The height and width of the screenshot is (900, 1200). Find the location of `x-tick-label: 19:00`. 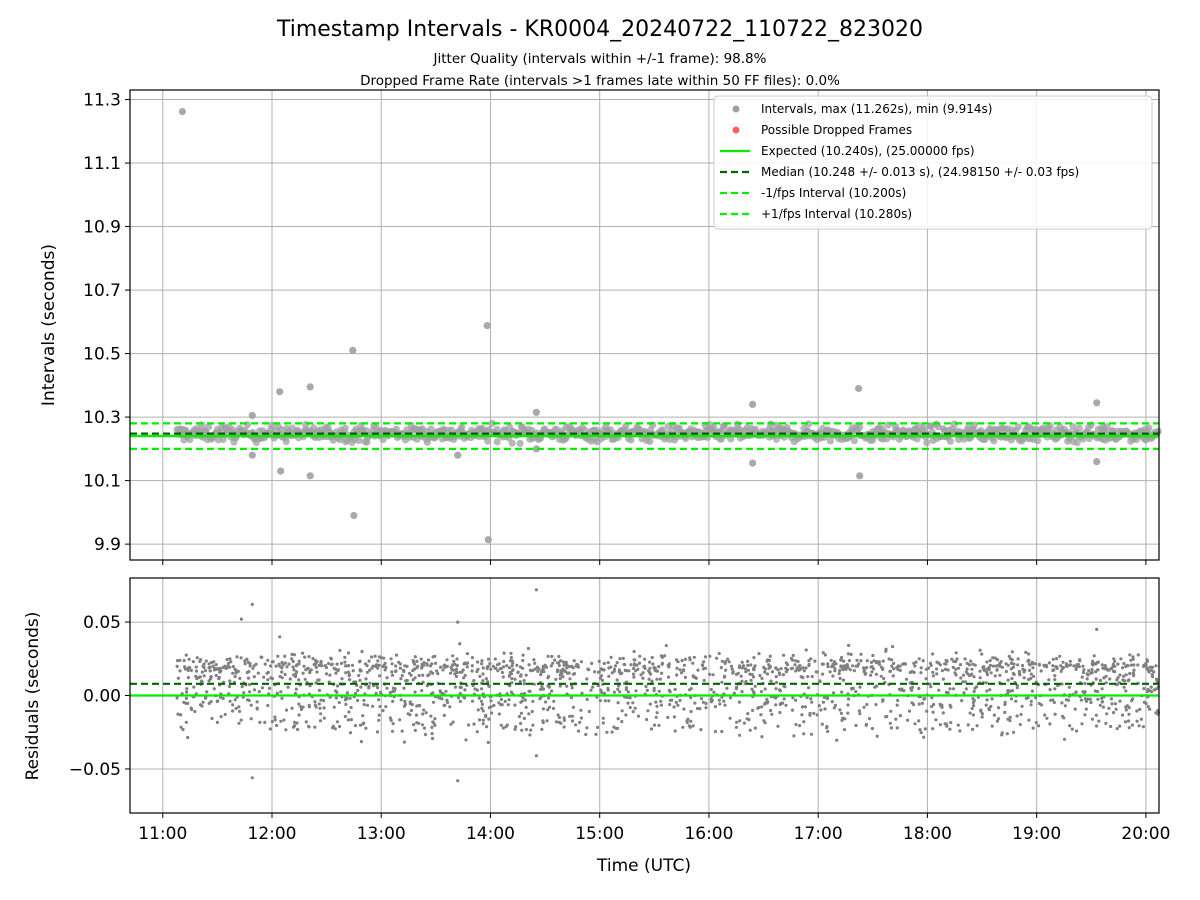

x-tick-label: 19:00 is located at coordinates (1036, 834).